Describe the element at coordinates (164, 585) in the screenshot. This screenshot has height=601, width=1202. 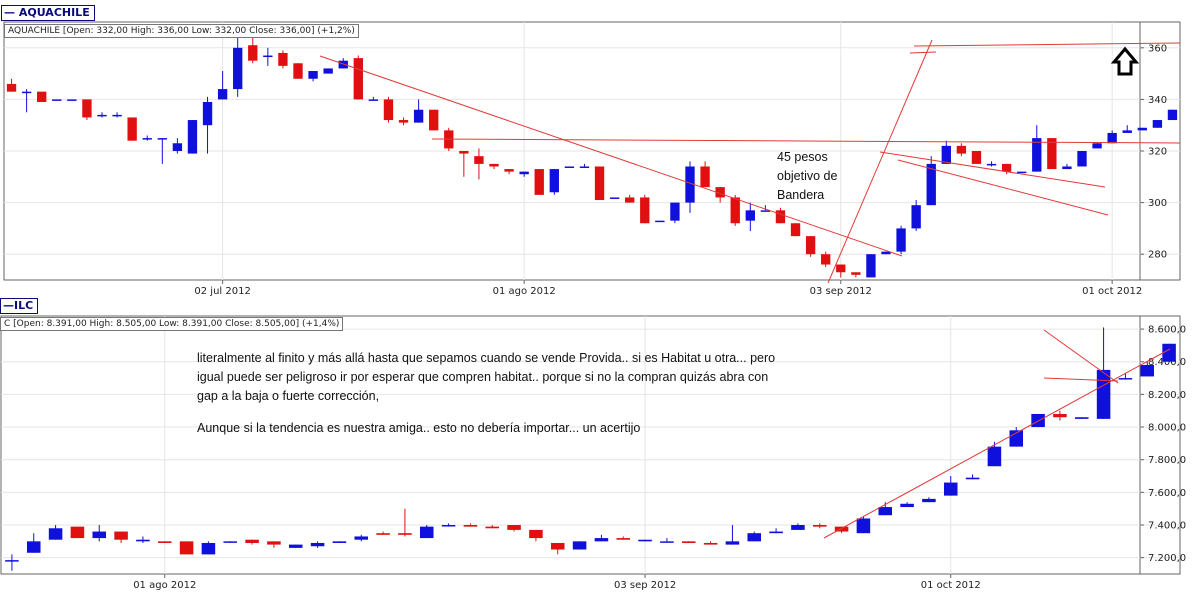
I see `bottom-x-tick-label: 01 ago 2012` at that location.